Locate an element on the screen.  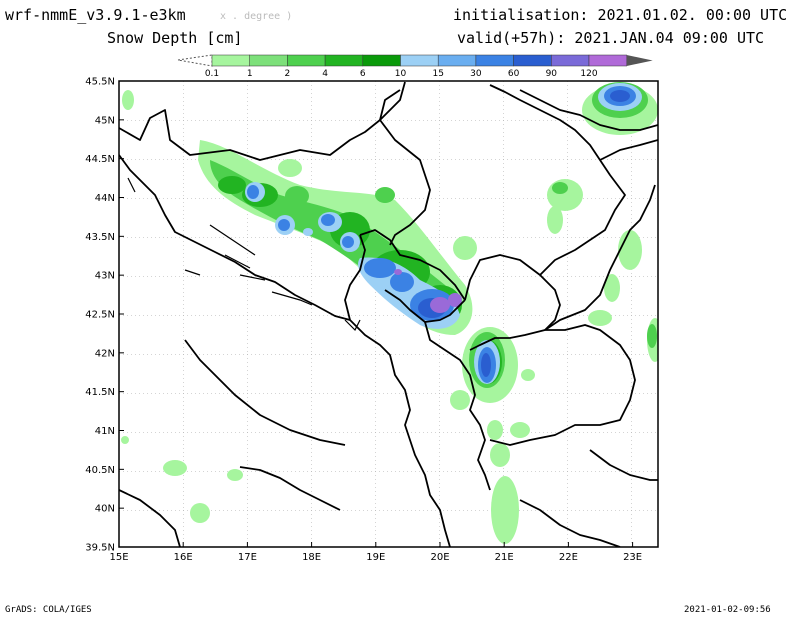
legend-label: 30 is located at coordinates (476, 74).